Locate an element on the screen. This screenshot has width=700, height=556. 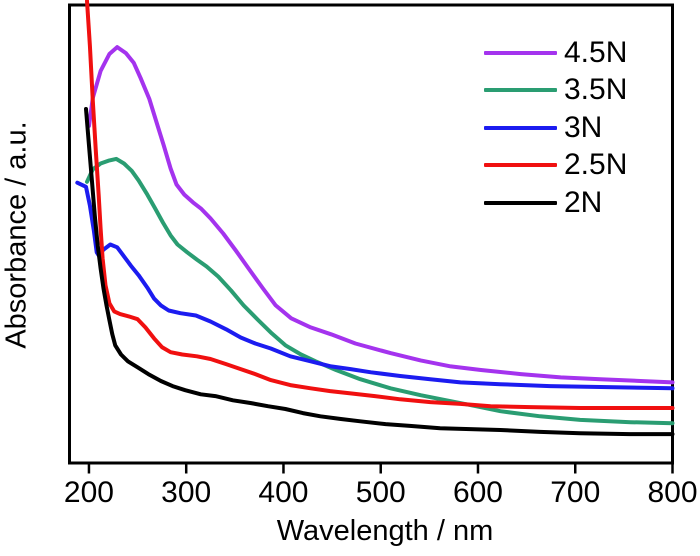
legend-item-2N: 2N is located at coordinates (555, 203).